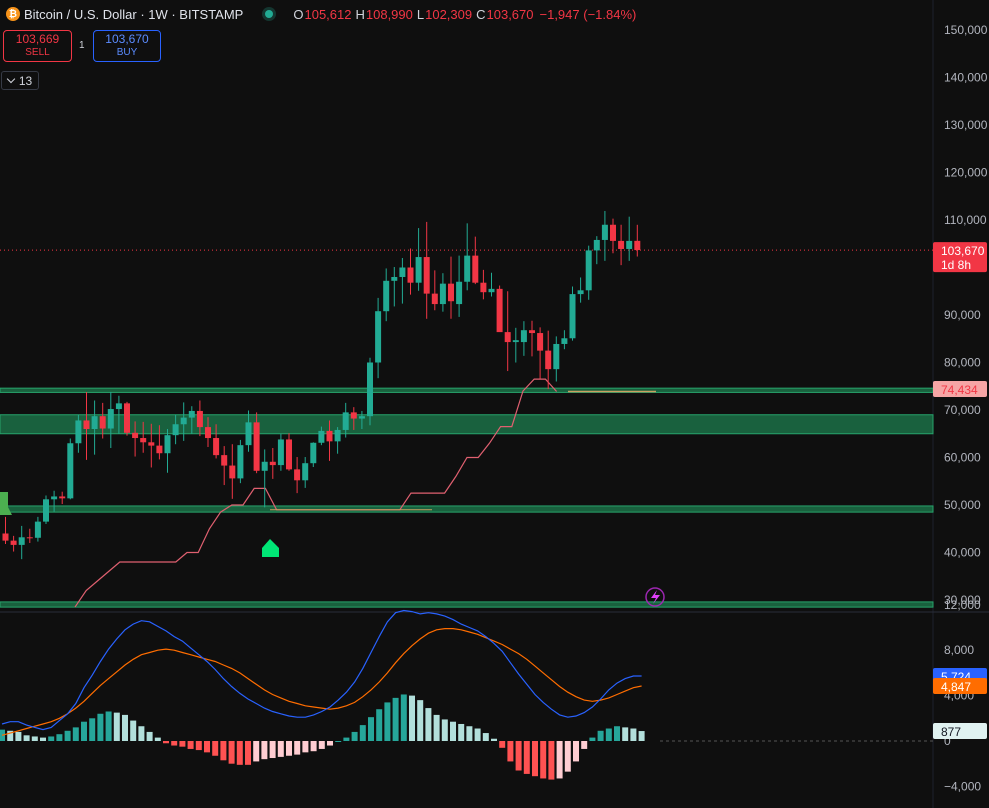 The width and height of the screenshot is (989, 808). Describe the element at coordinates (962, 315) in the screenshot. I see `price-axis-tick: 90,000` at that location.